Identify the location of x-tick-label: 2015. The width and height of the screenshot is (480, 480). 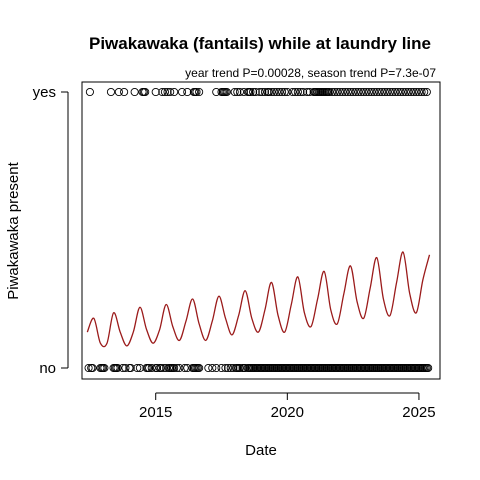
(155, 412).